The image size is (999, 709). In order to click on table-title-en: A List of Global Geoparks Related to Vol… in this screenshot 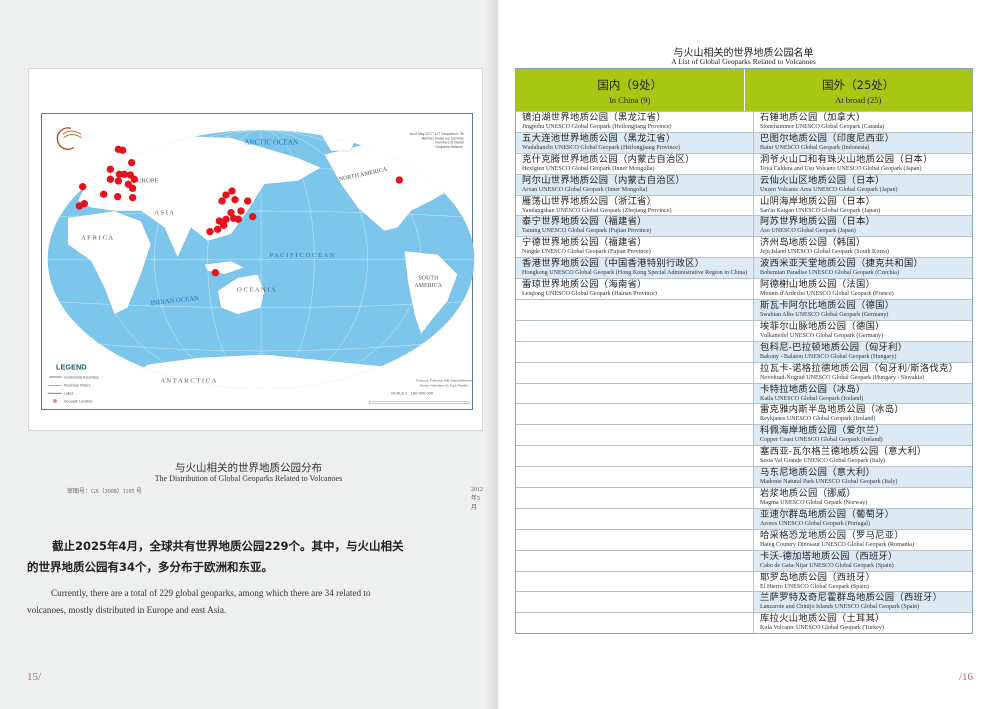, I will do `click(743, 61)`.